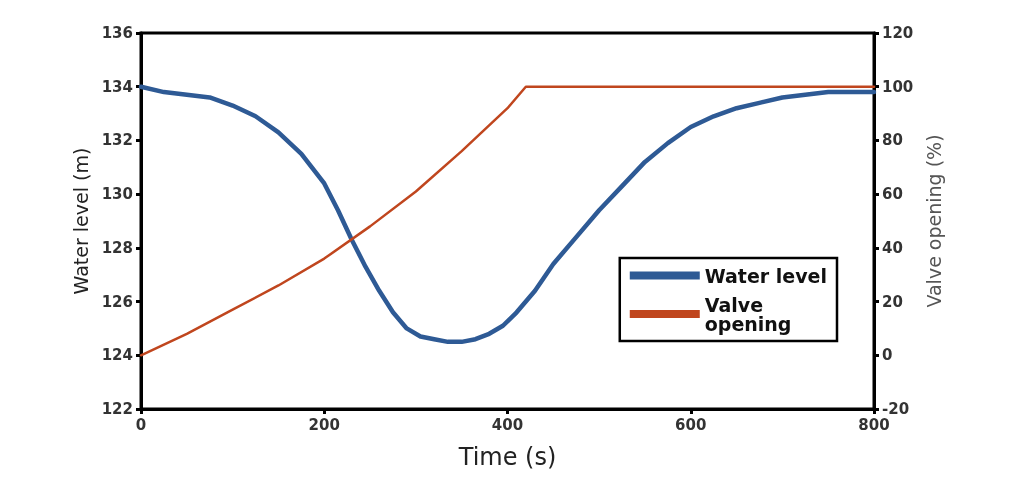  I want to click on y-tick-label: 126, so click(117, 301).